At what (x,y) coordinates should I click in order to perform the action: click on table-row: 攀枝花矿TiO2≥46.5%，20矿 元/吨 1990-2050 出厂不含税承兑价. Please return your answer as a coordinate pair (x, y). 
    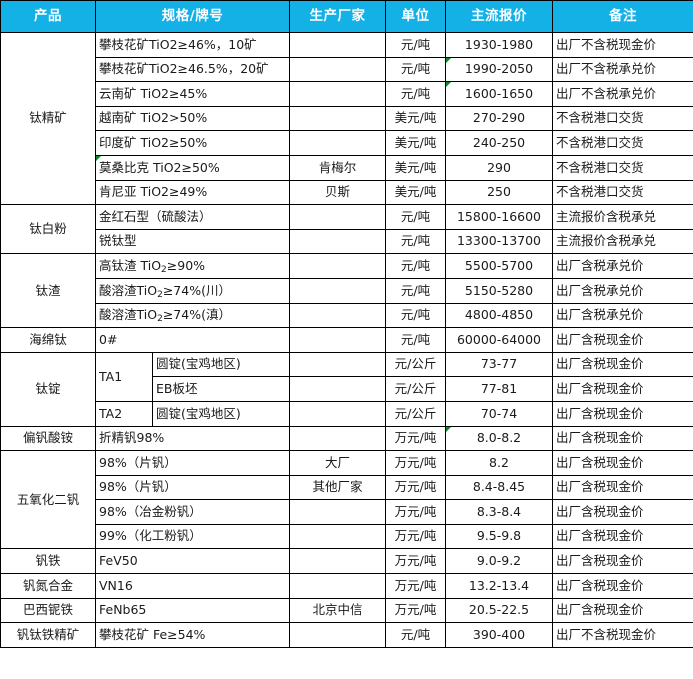
    Looking at the image, I should click on (347, 69).